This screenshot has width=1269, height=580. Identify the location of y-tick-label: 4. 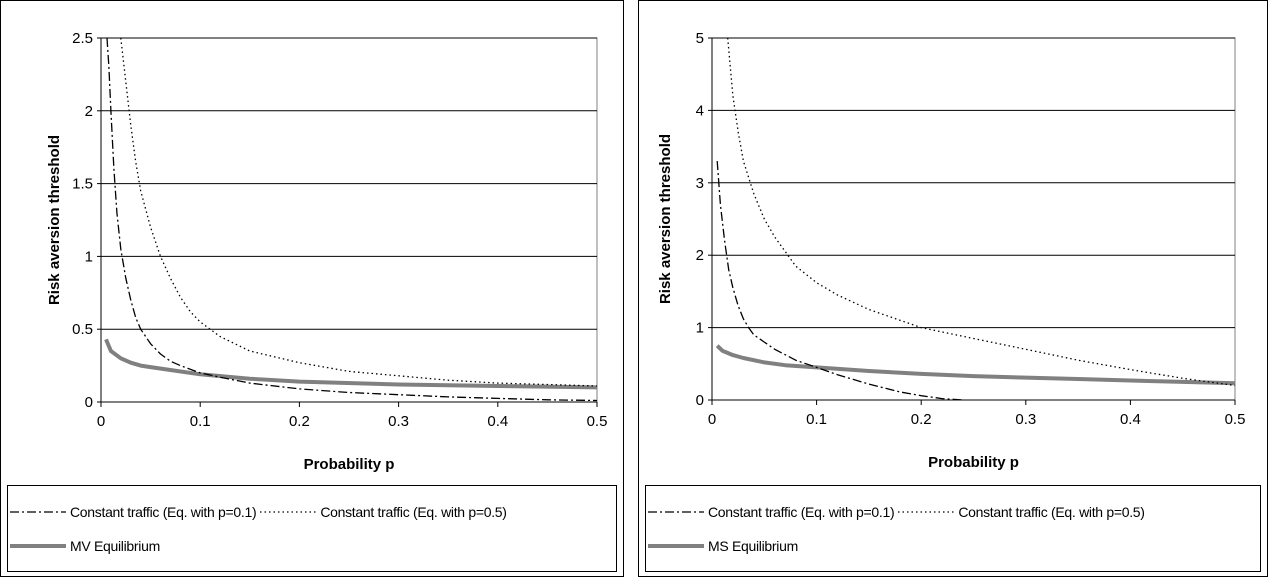
(700, 110).